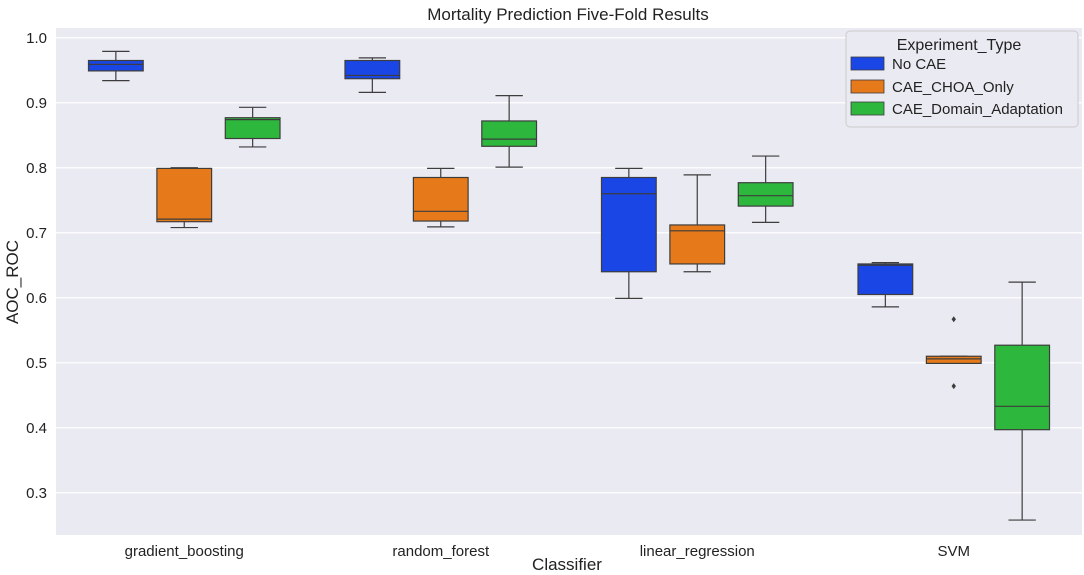 This screenshot has width=1084, height=575. What do you see at coordinates (441, 551) in the screenshot?
I see `x-tick-label-random-forest: random_forest` at bounding box center [441, 551].